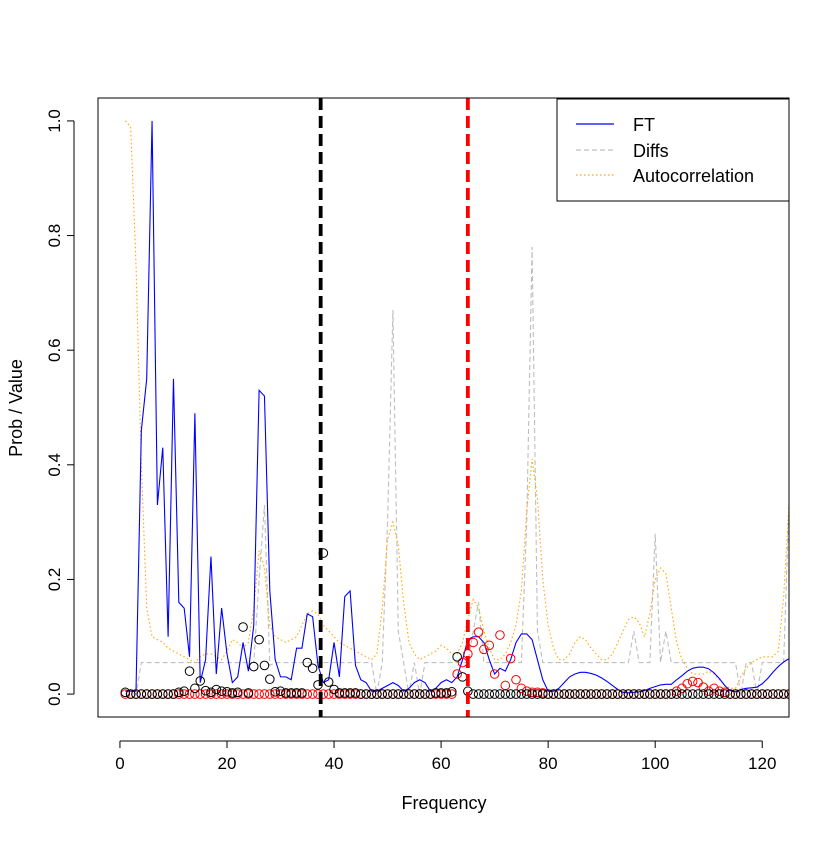 The width and height of the screenshot is (840, 845). Describe the element at coordinates (54, 694) in the screenshot. I see `y-tick-label: 0.0` at that location.